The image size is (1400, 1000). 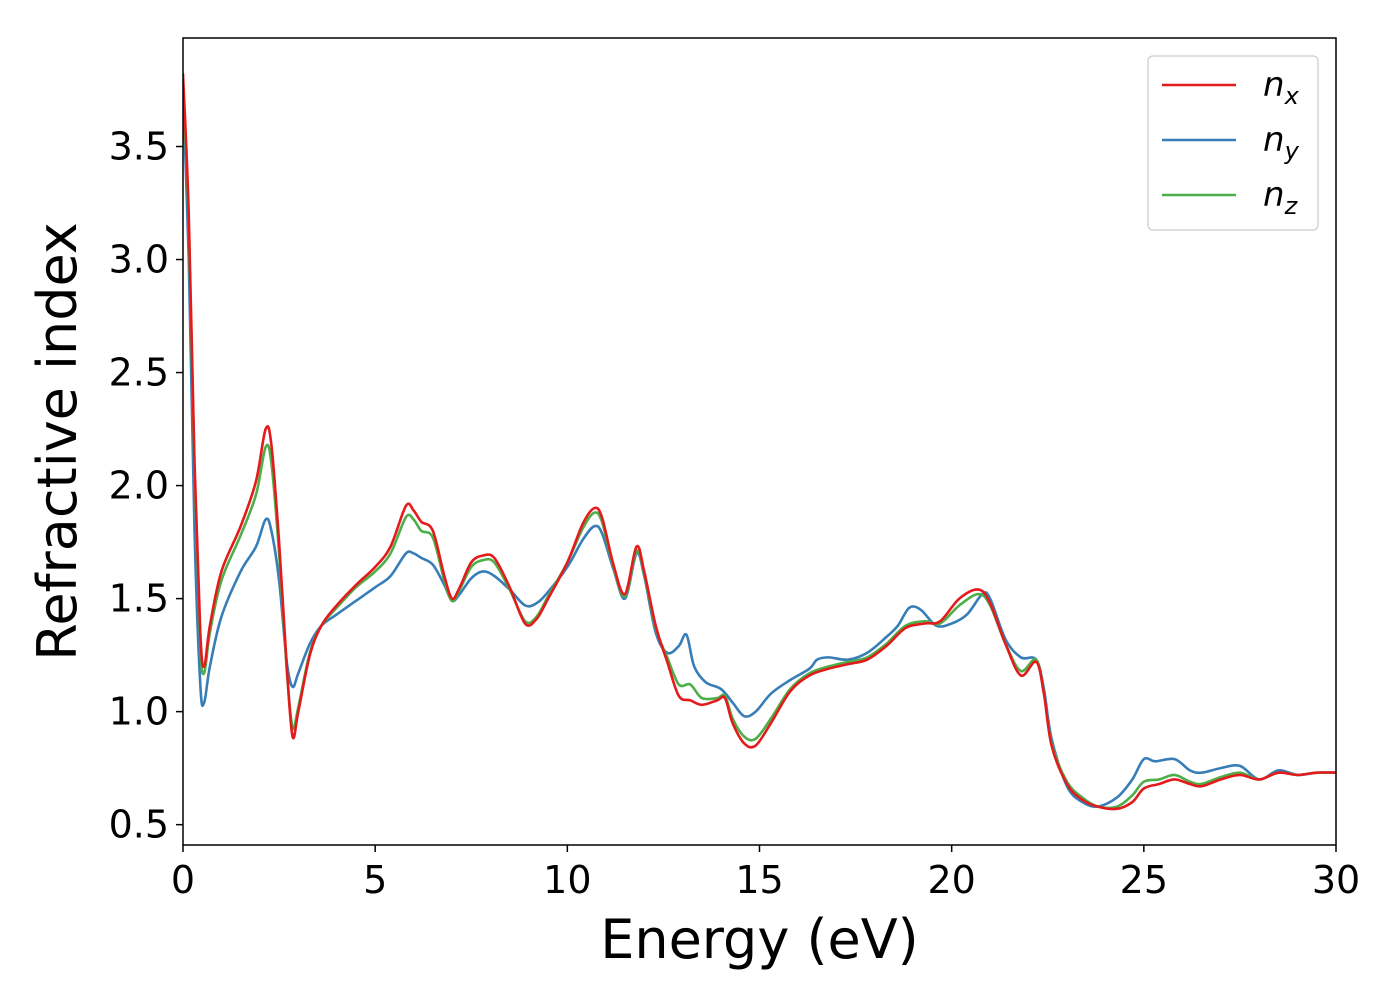 I want to click on y-tick-label: 0.5, so click(x=139, y=825).